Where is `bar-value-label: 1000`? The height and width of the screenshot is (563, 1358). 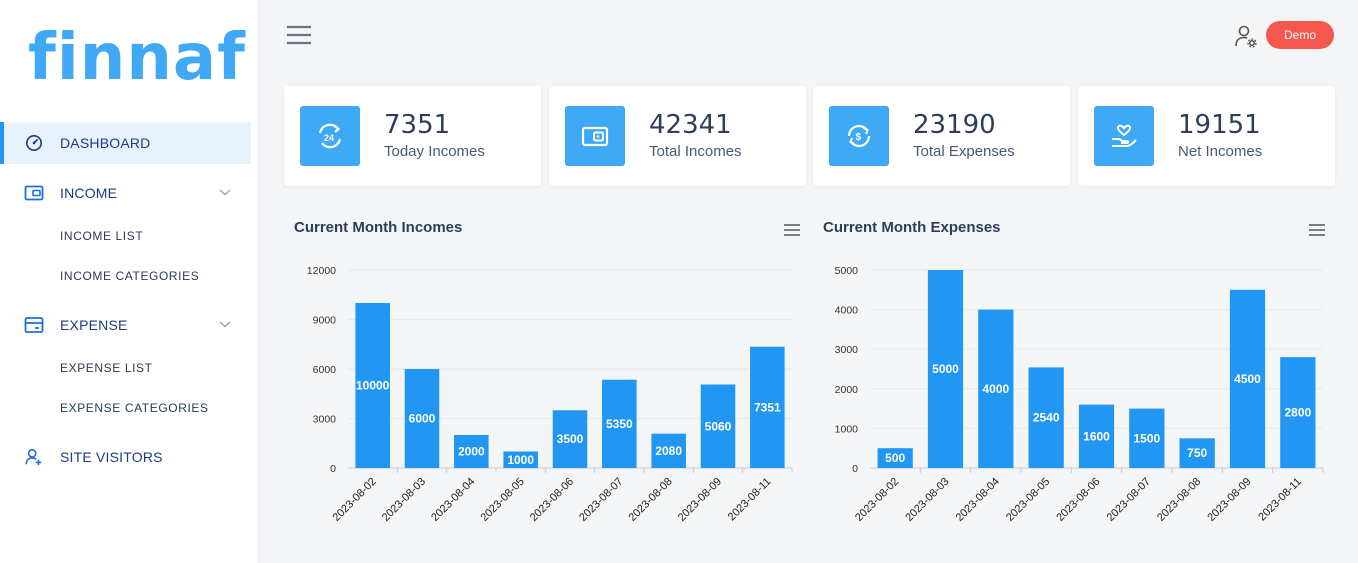 bar-value-label: 1000 is located at coordinates (520, 460).